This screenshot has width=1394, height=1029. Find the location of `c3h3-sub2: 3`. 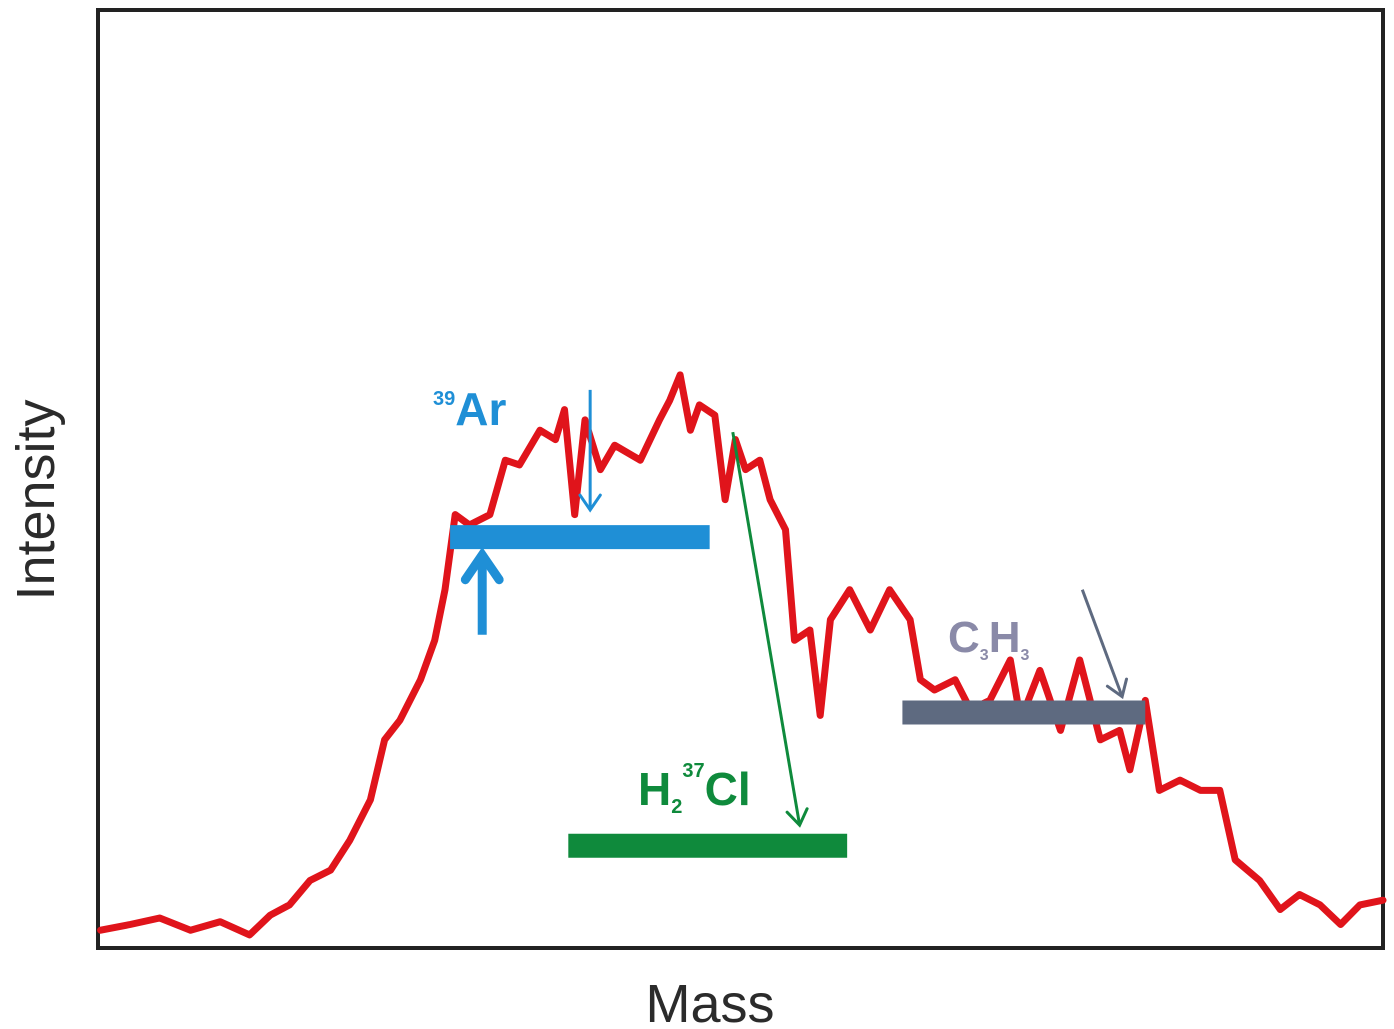

c3h3-sub2: 3 is located at coordinates (1024, 655).